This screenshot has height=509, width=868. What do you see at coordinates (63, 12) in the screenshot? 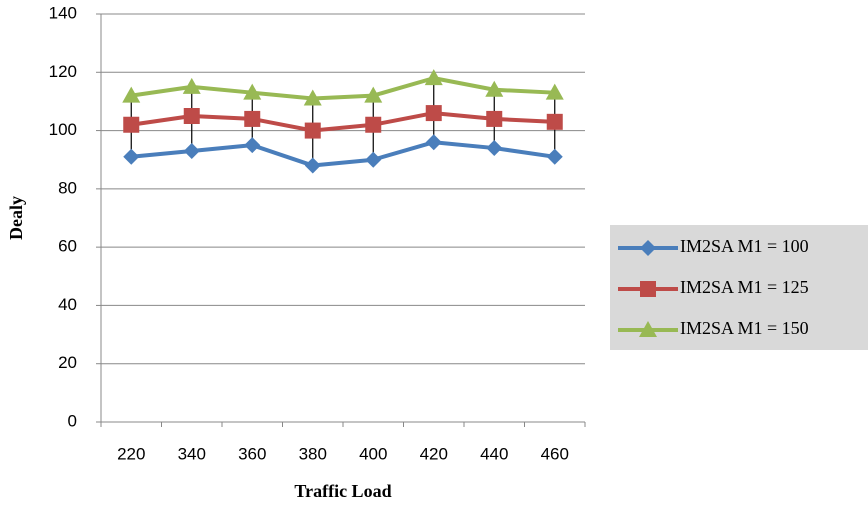
I see `y-tick-label: 140` at bounding box center [63, 12].